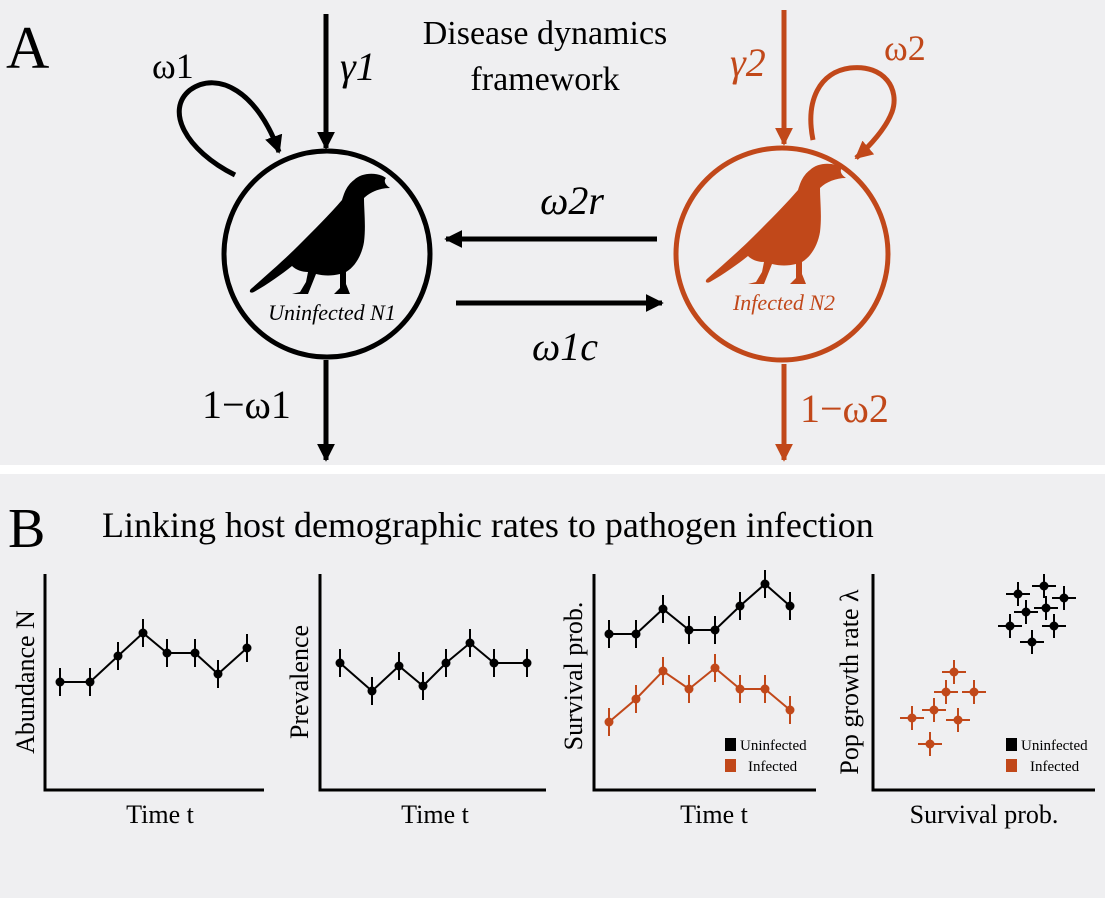  I want to click on surv1-label: 1−ω1, so click(246, 404).